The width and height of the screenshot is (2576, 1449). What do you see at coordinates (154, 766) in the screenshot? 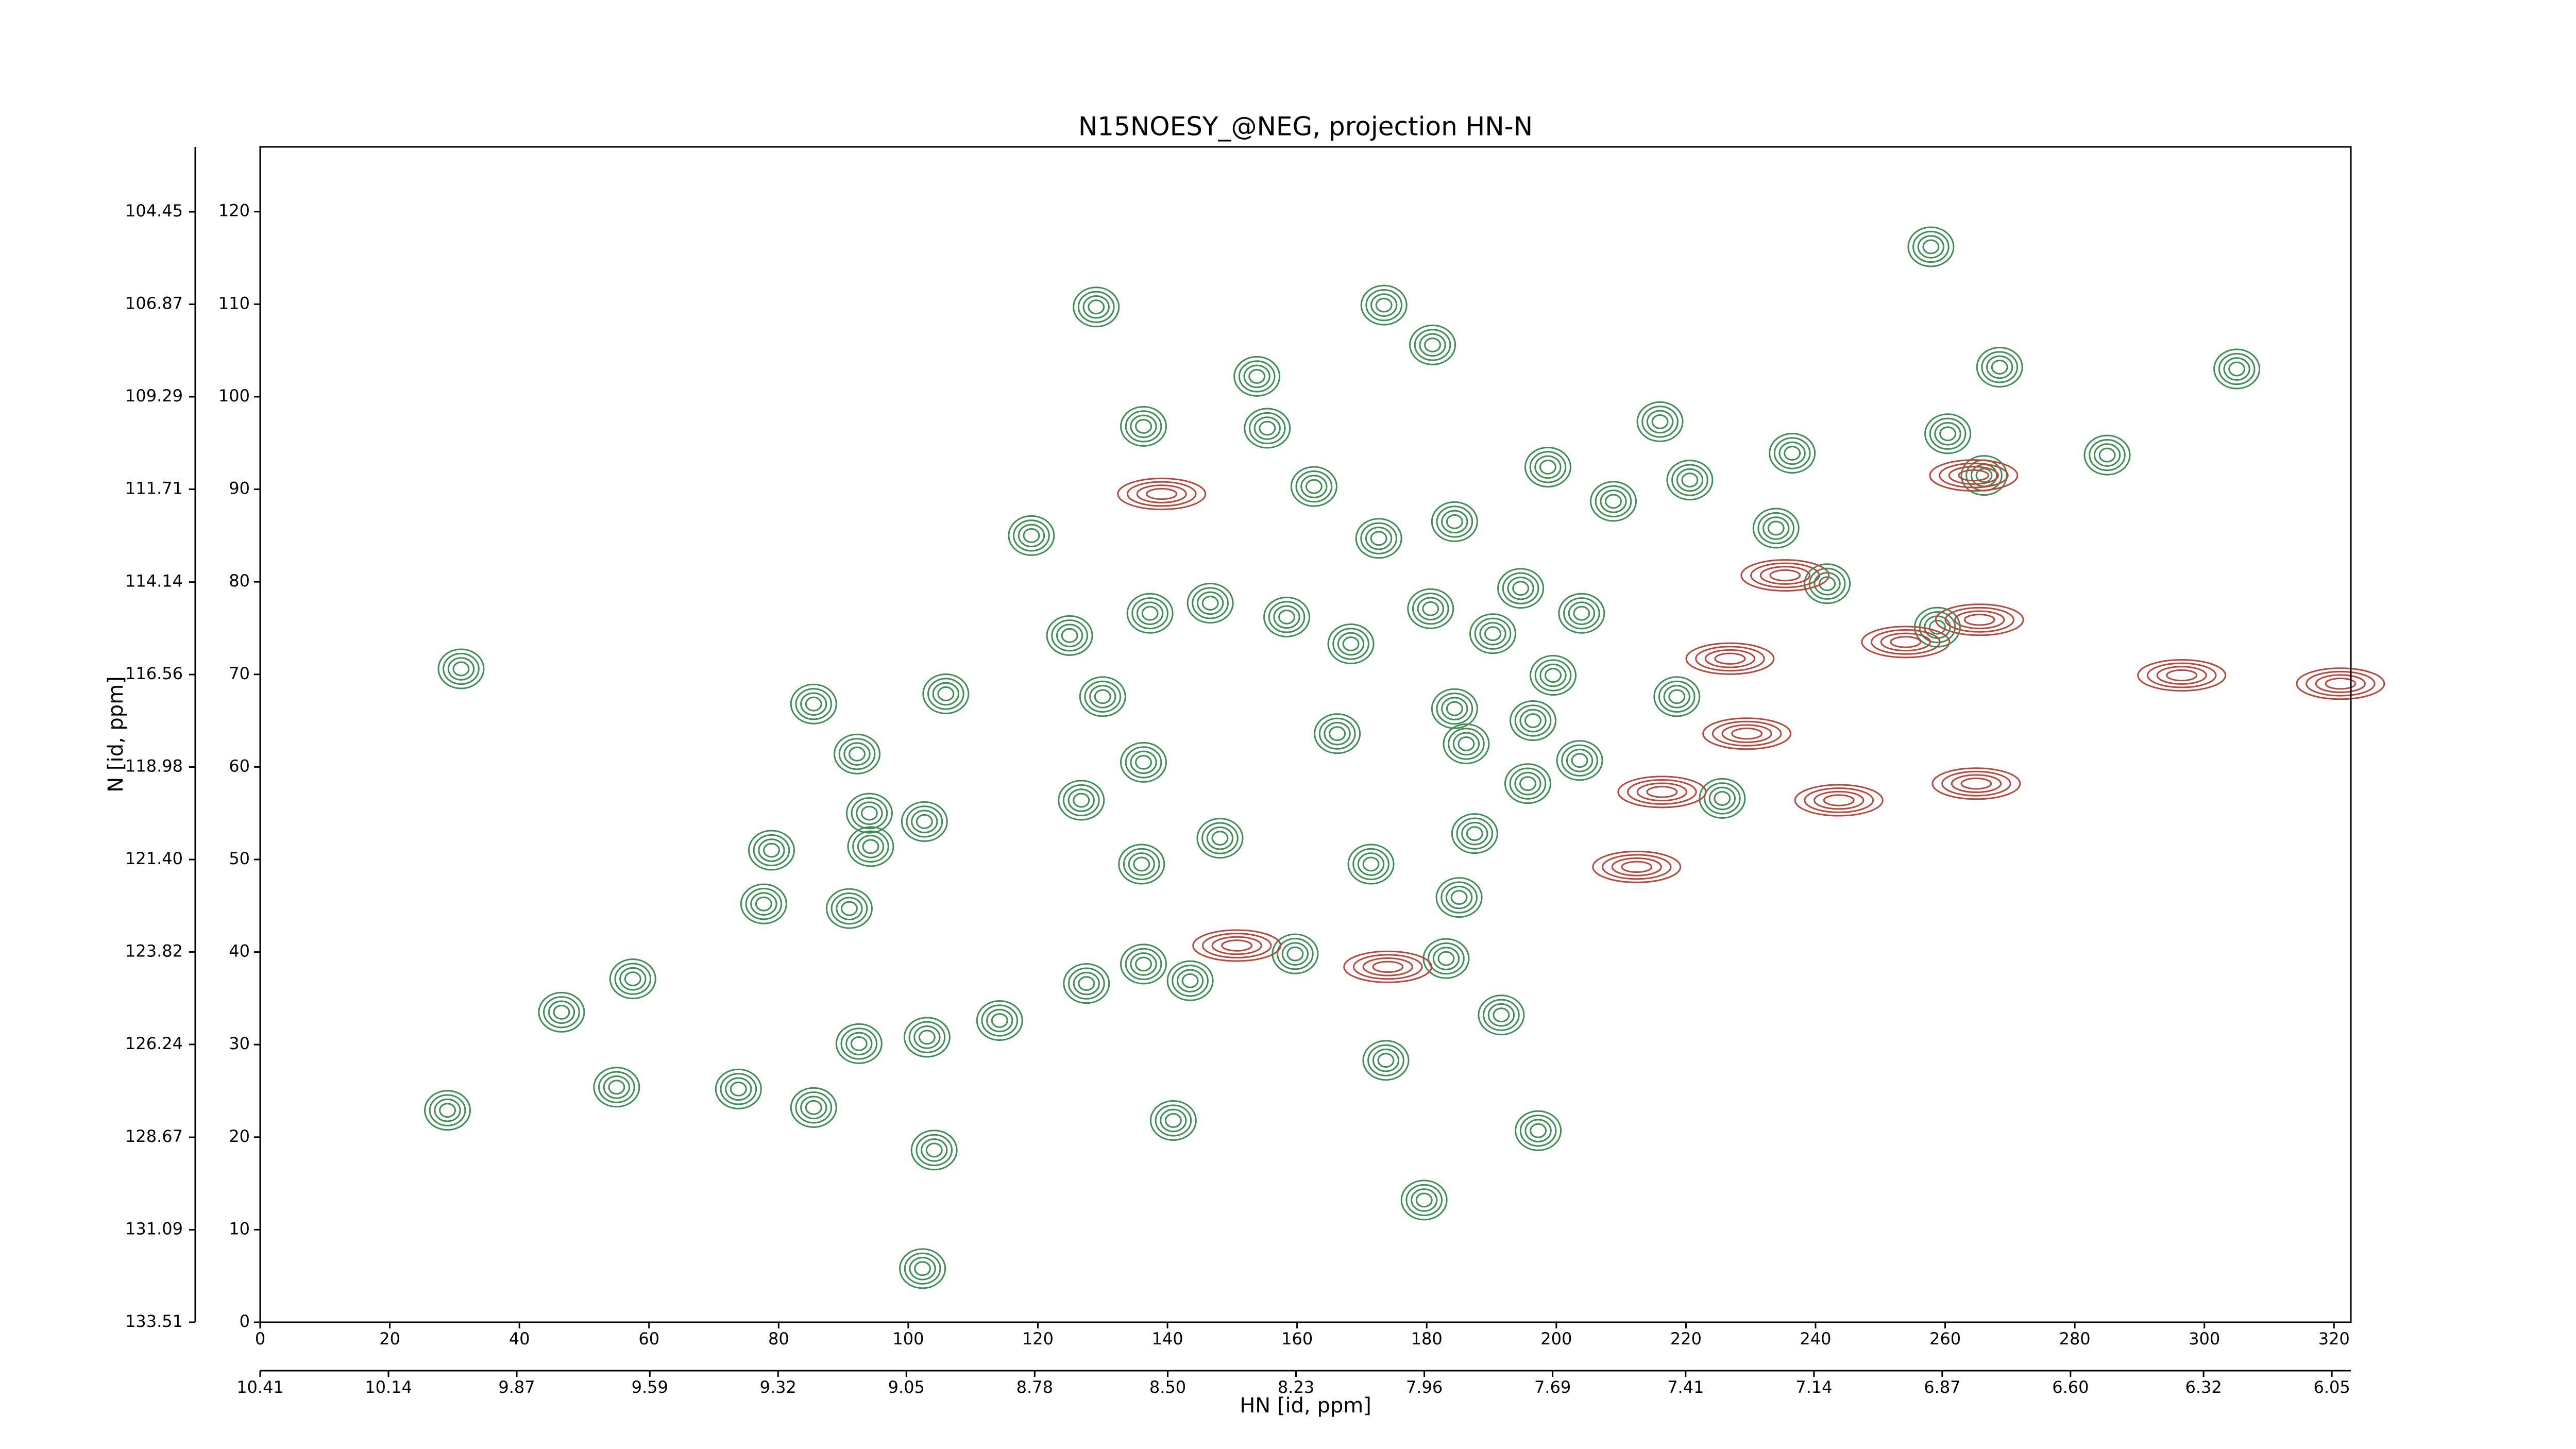
I see `y2-tick-label: 118.98` at bounding box center [154, 766].